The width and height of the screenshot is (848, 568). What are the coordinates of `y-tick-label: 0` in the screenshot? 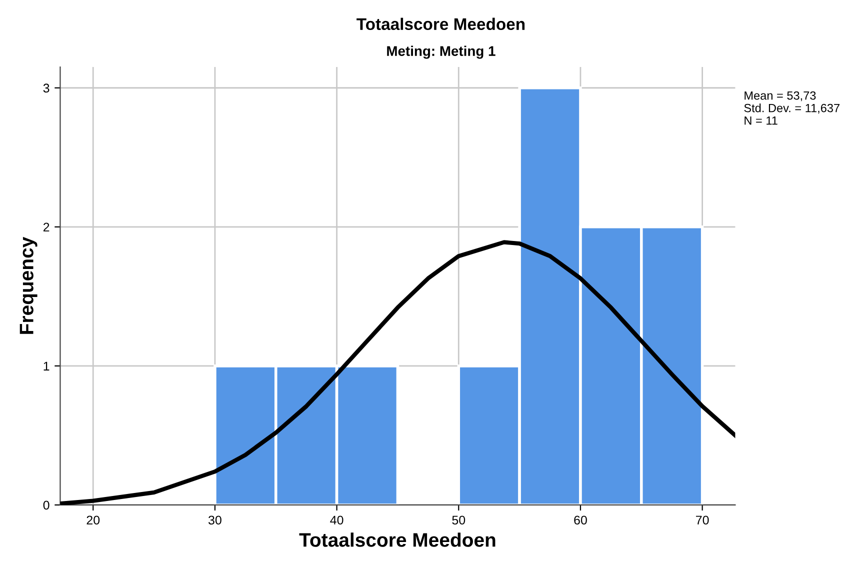 It's located at (46, 505).